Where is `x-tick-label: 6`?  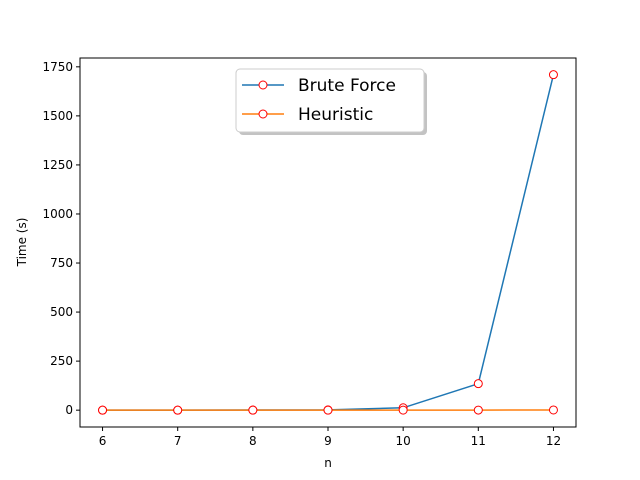
x-tick-label: 6 is located at coordinates (103, 441).